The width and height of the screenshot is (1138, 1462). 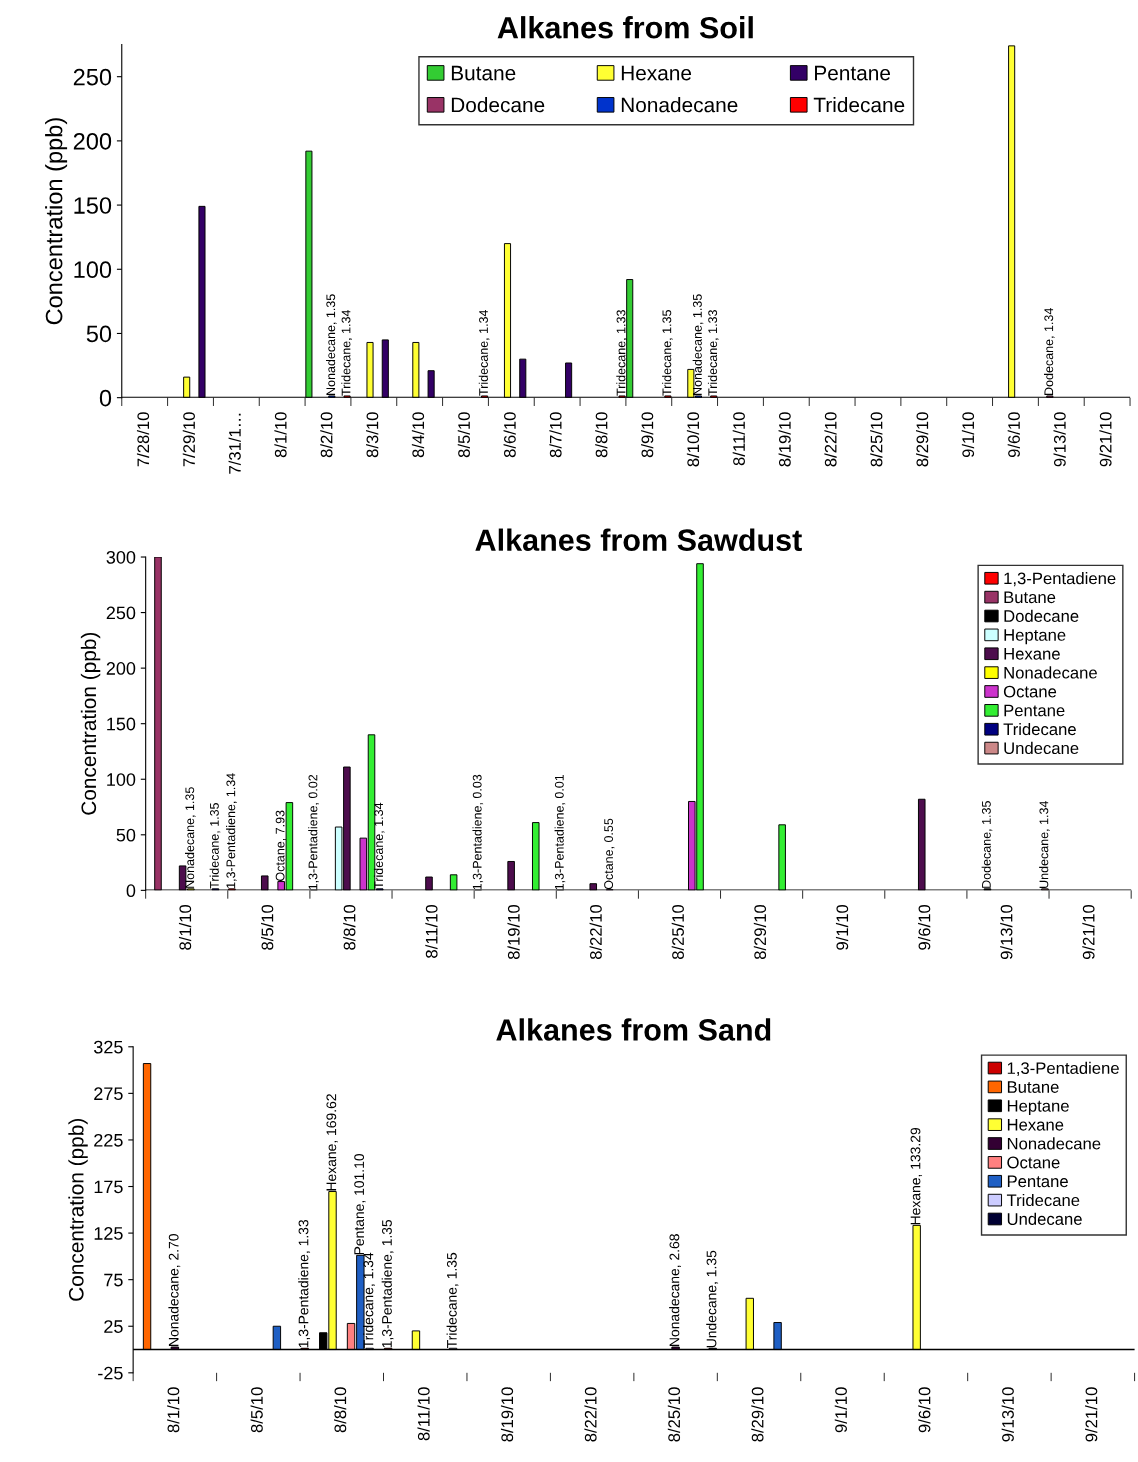 I want to click on y-tick-label: 300, so click(x=121, y=557).